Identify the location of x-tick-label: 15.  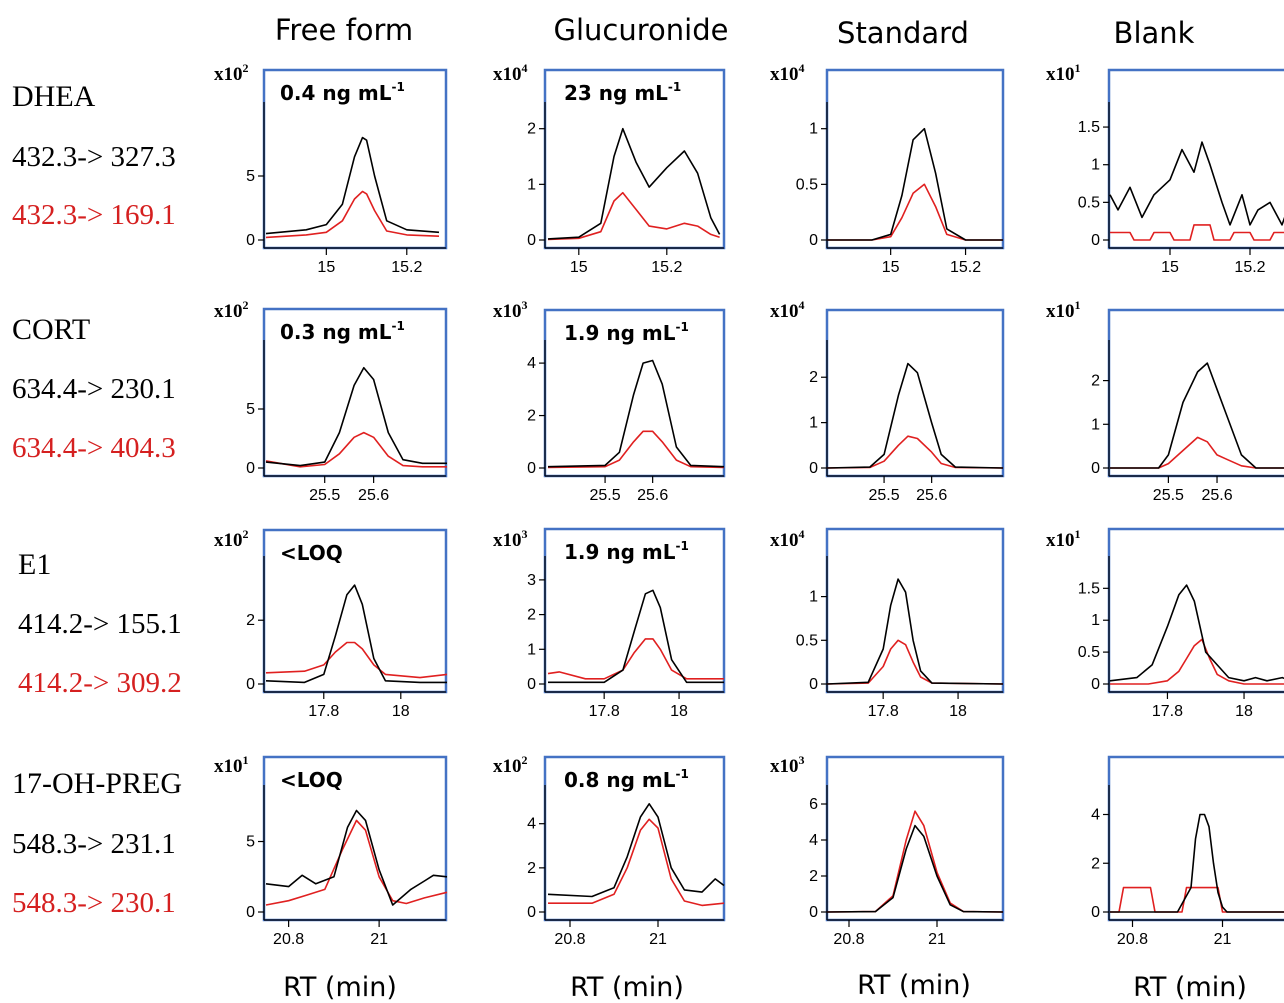
(579, 267).